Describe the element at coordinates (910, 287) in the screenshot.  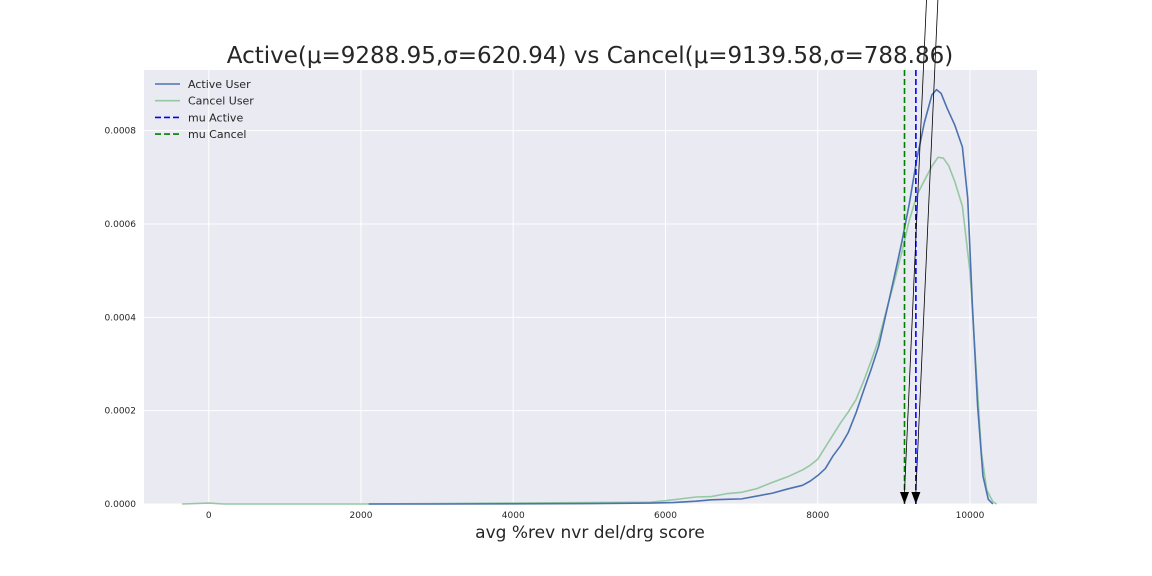
I see `mean-lines` at that location.